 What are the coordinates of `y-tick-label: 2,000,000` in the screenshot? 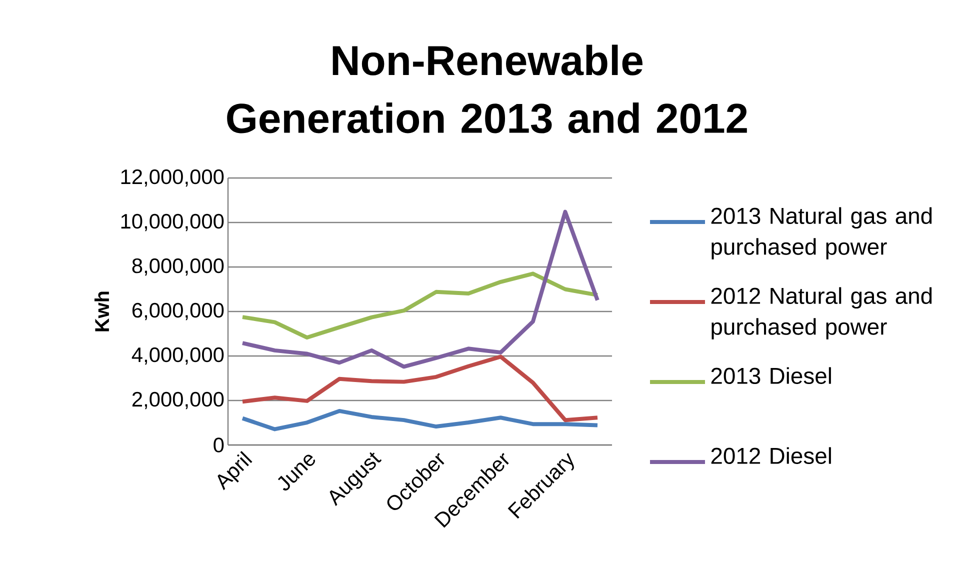 It's located at (178, 401).